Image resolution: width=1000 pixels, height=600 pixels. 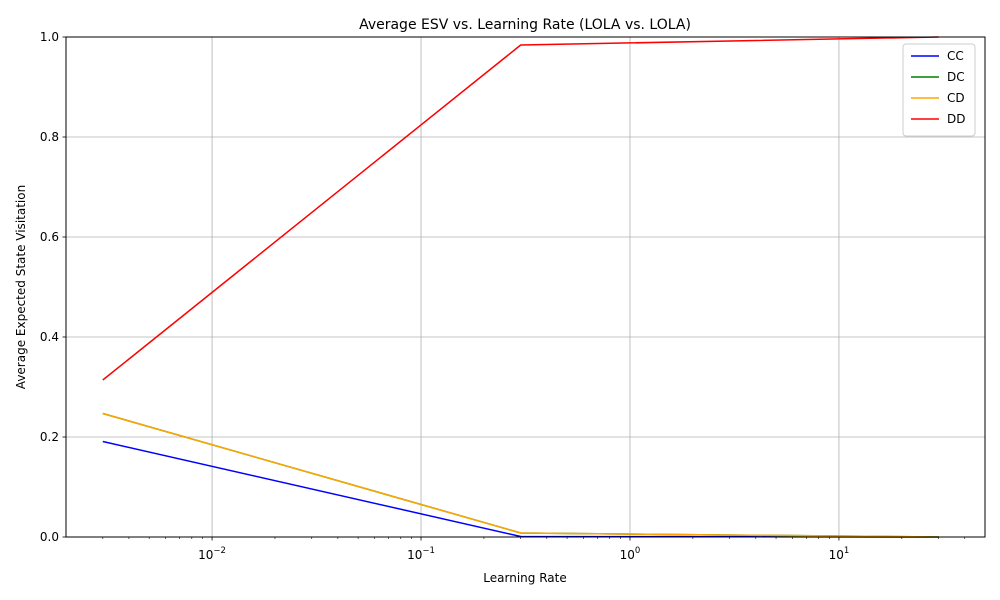 What do you see at coordinates (49, 137) in the screenshot?
I see `y-tick-label: 0.8` at bounding box center [49, 137].